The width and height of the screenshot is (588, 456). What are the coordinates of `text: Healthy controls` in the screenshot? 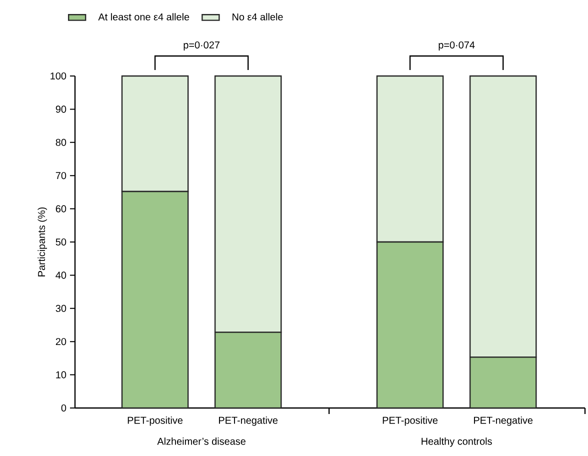 It's located at (457, 442).